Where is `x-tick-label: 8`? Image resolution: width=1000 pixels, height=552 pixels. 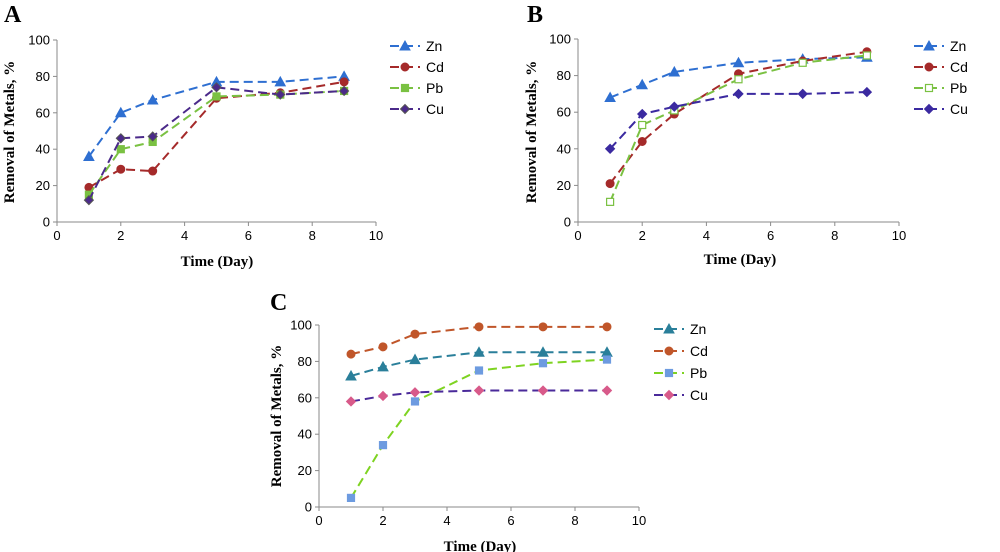 x-tick-label: 8 is located at coordinates (574, 520).